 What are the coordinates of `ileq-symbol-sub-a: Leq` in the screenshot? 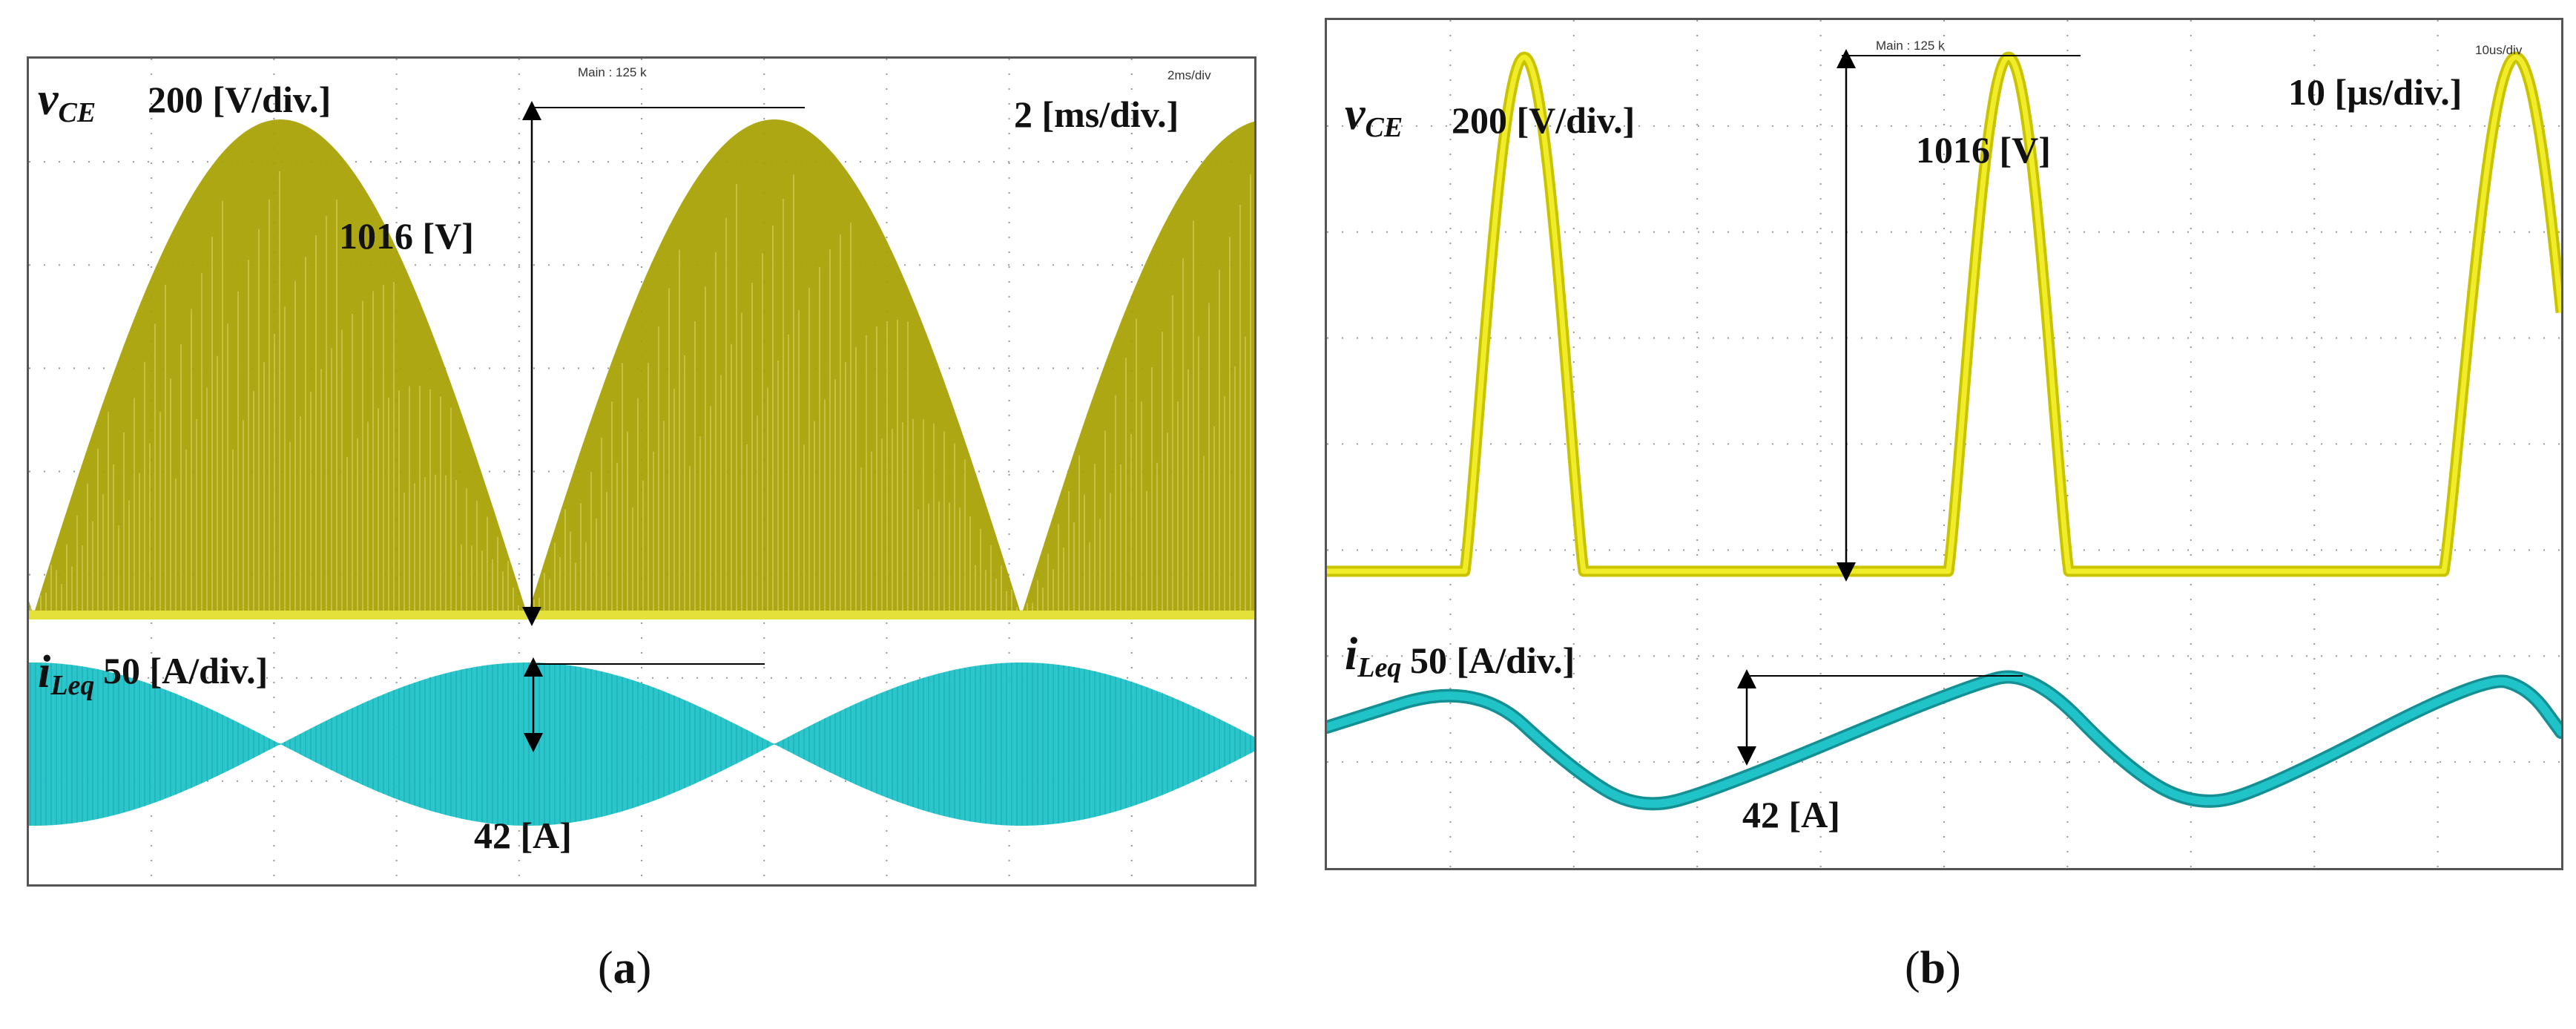 It's located at (73, 685).